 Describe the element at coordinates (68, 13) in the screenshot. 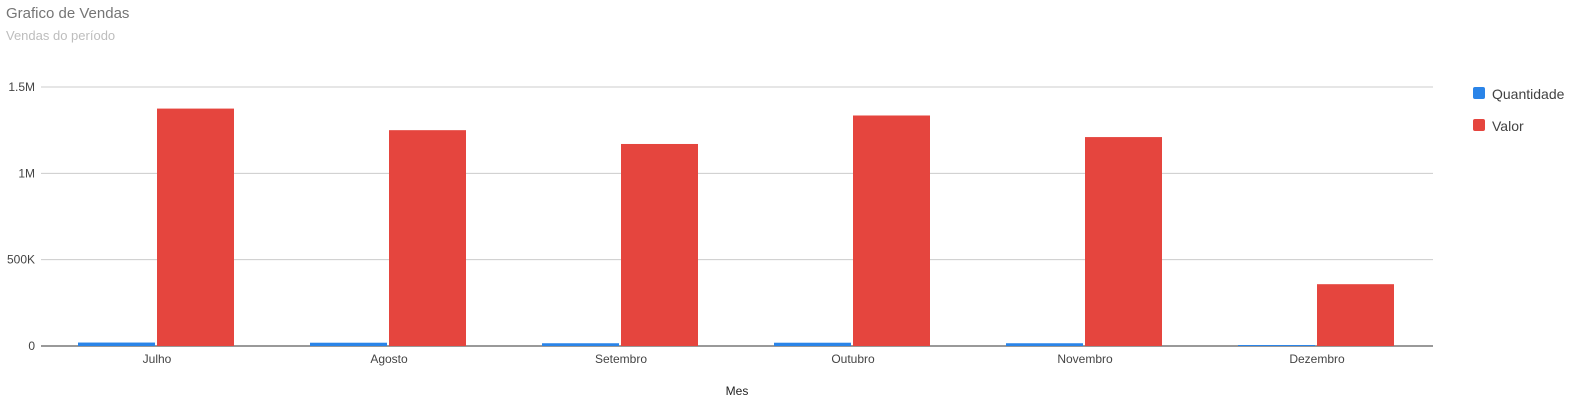

I see `chart-title: Grafico de Vendas` at that location.